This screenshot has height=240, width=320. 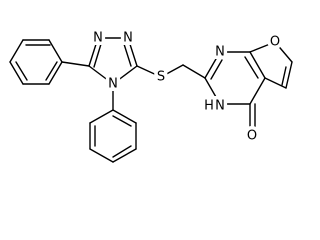 I want to click on atom-label: S, so click(x=161, y=77).